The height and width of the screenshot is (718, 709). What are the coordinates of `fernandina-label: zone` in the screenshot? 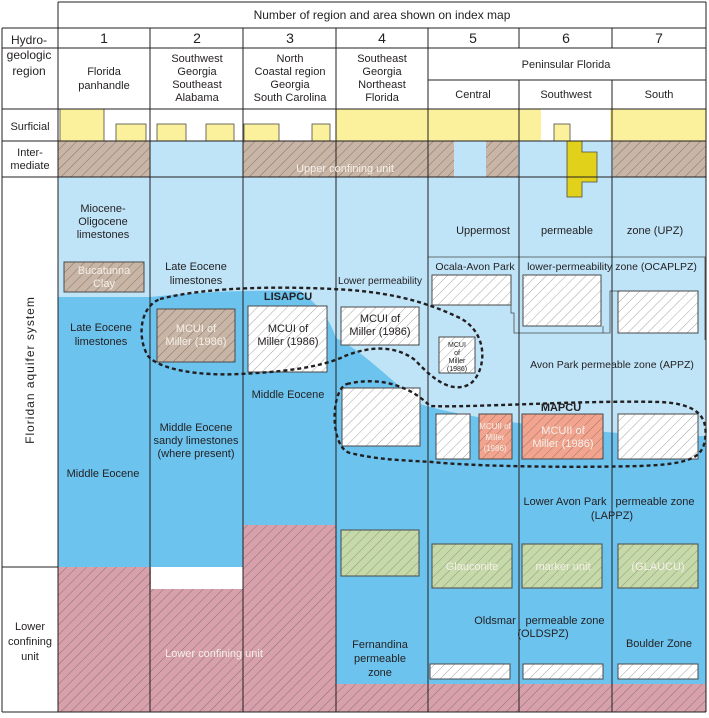 It's located at (380, 673).